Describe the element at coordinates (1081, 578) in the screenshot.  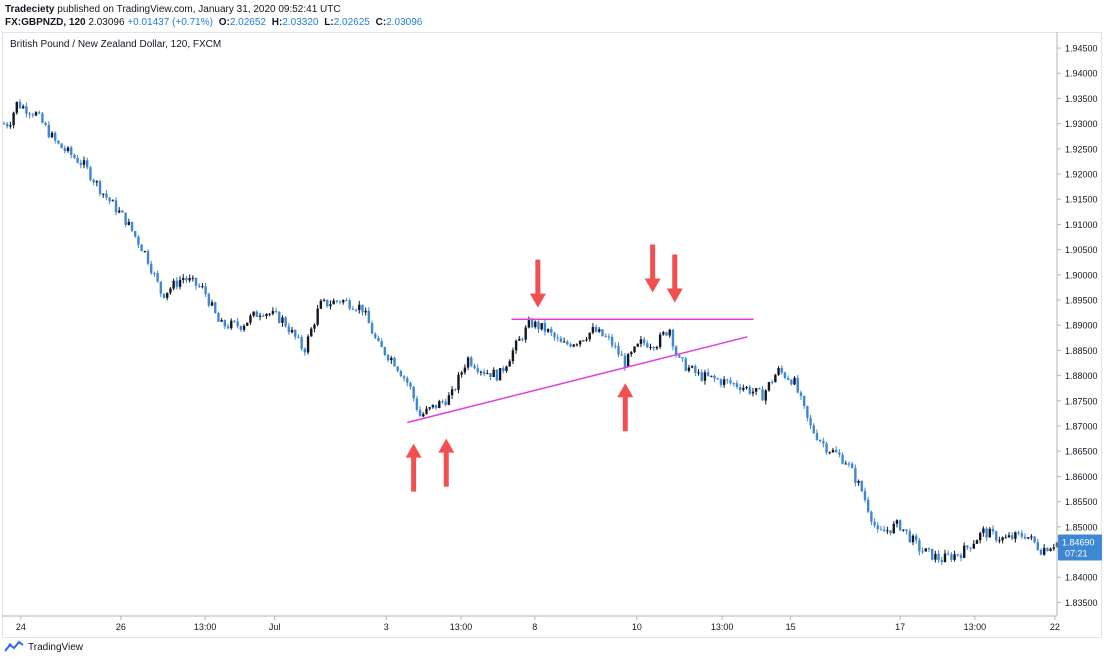
I see `price-tick-label: 1.84000` at that location.